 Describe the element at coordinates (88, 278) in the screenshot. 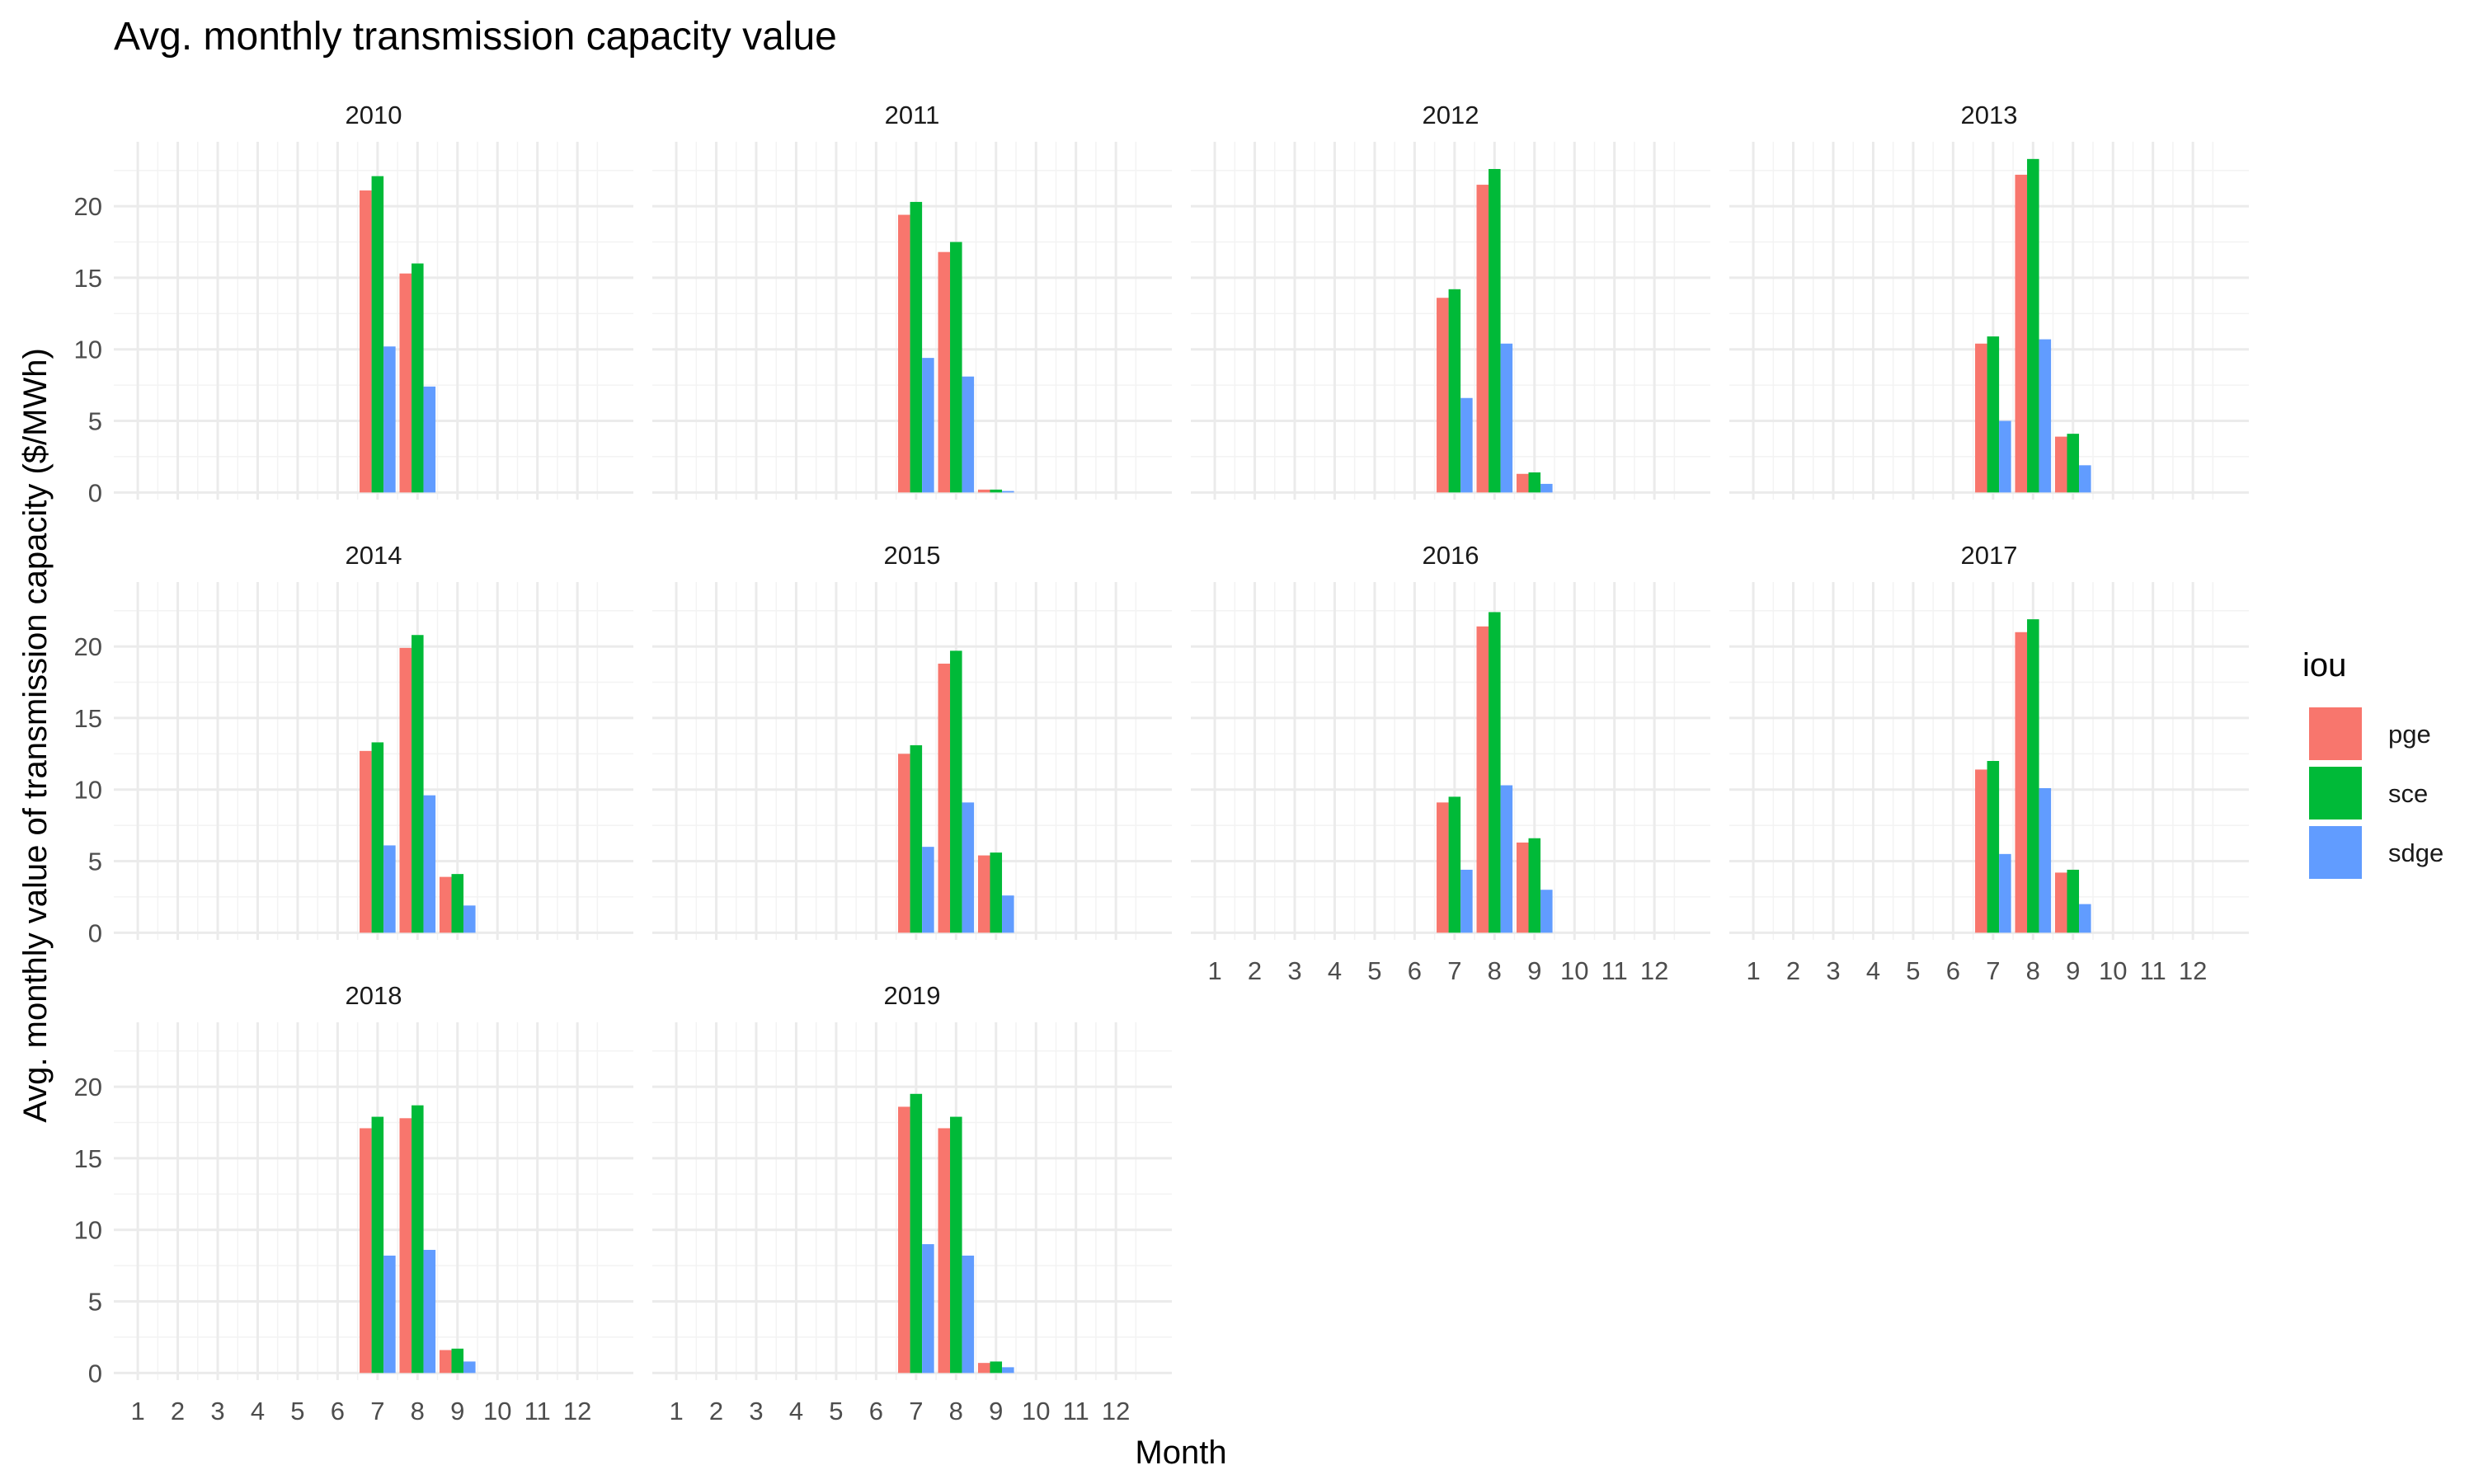

I see `y-tick-label: 15` at that location.